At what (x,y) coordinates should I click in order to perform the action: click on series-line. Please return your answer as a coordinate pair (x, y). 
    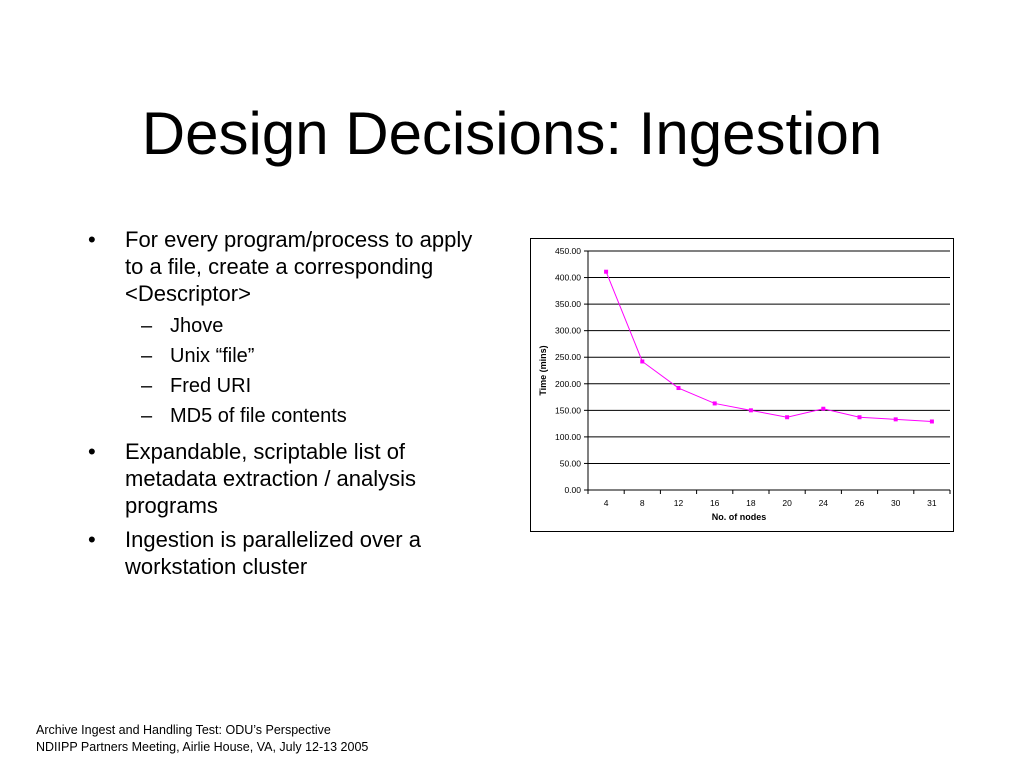
    Looking at the image, I should click on (768, 346).